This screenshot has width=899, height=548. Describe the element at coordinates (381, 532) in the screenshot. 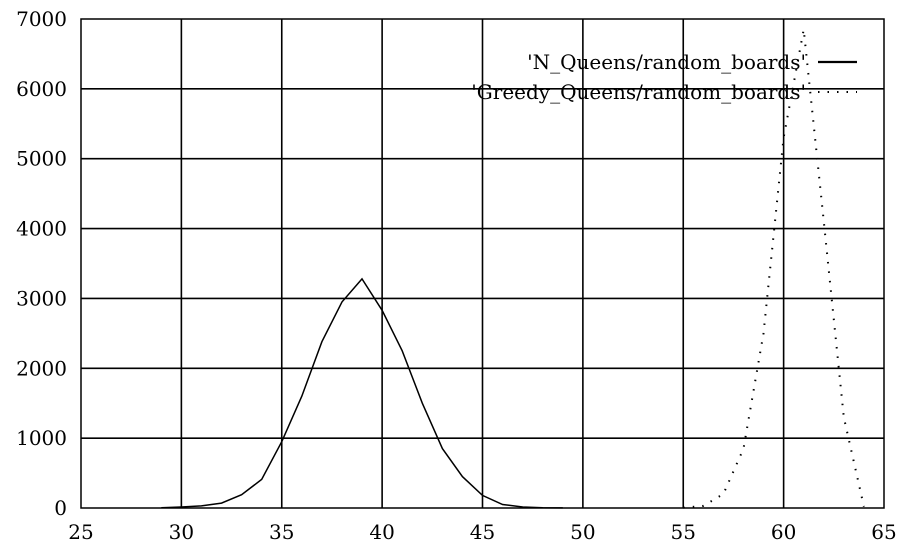

I see `x-tick-label: 40` at that location.